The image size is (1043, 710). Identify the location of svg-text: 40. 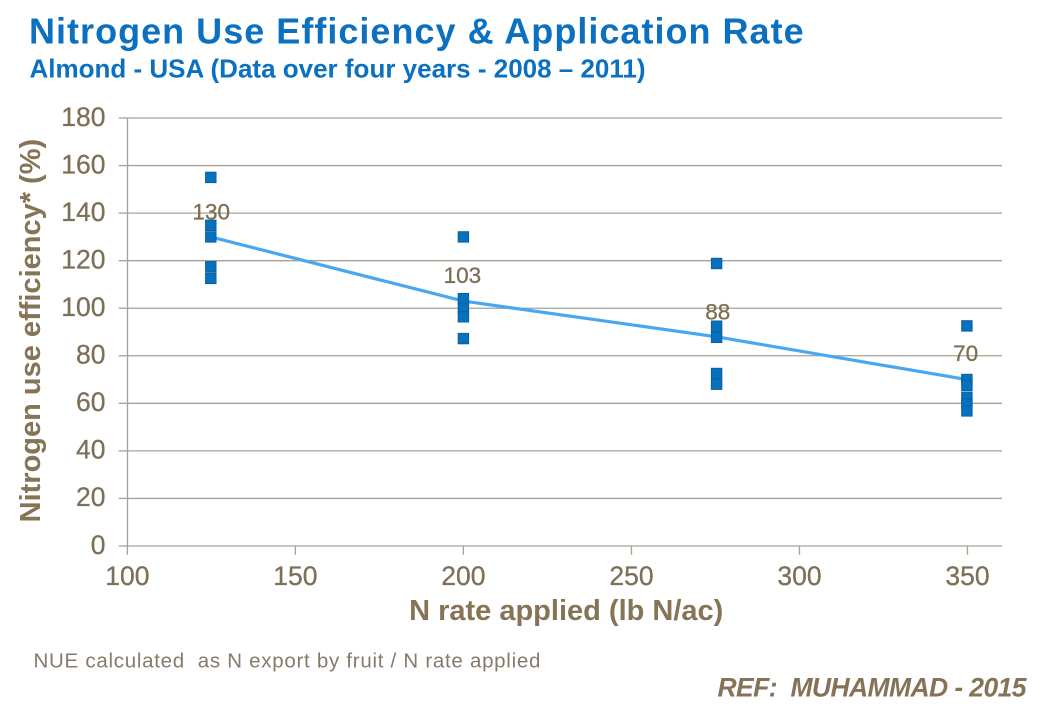
(90, 450).